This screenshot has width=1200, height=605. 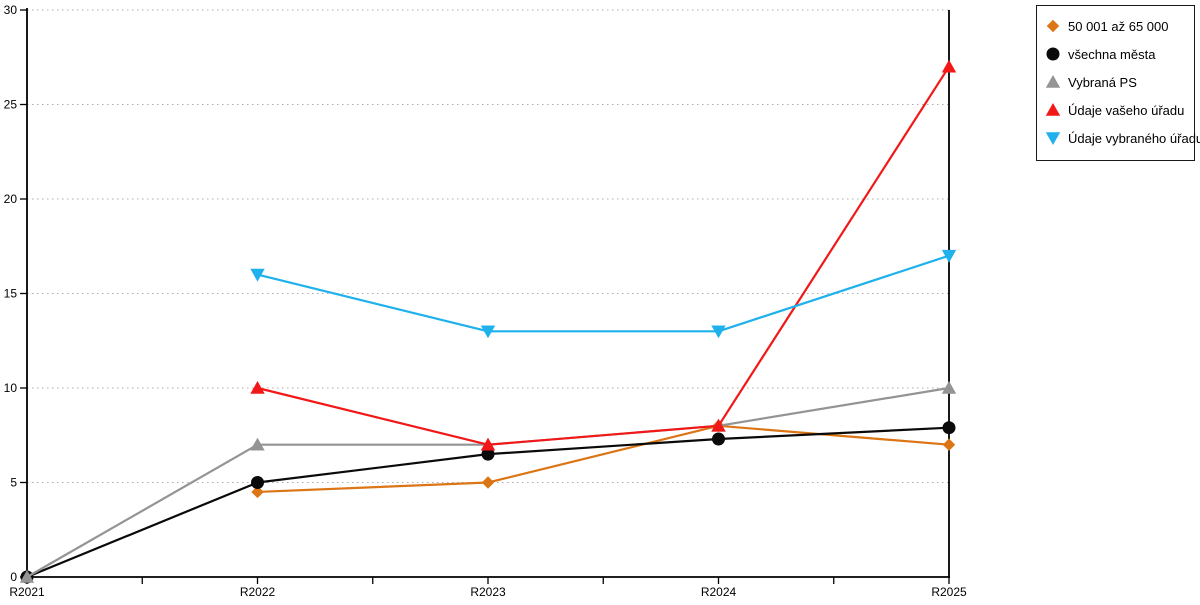 I want to click on legend-label: 50 001 až 65 000, so click(x=1118, y=26).